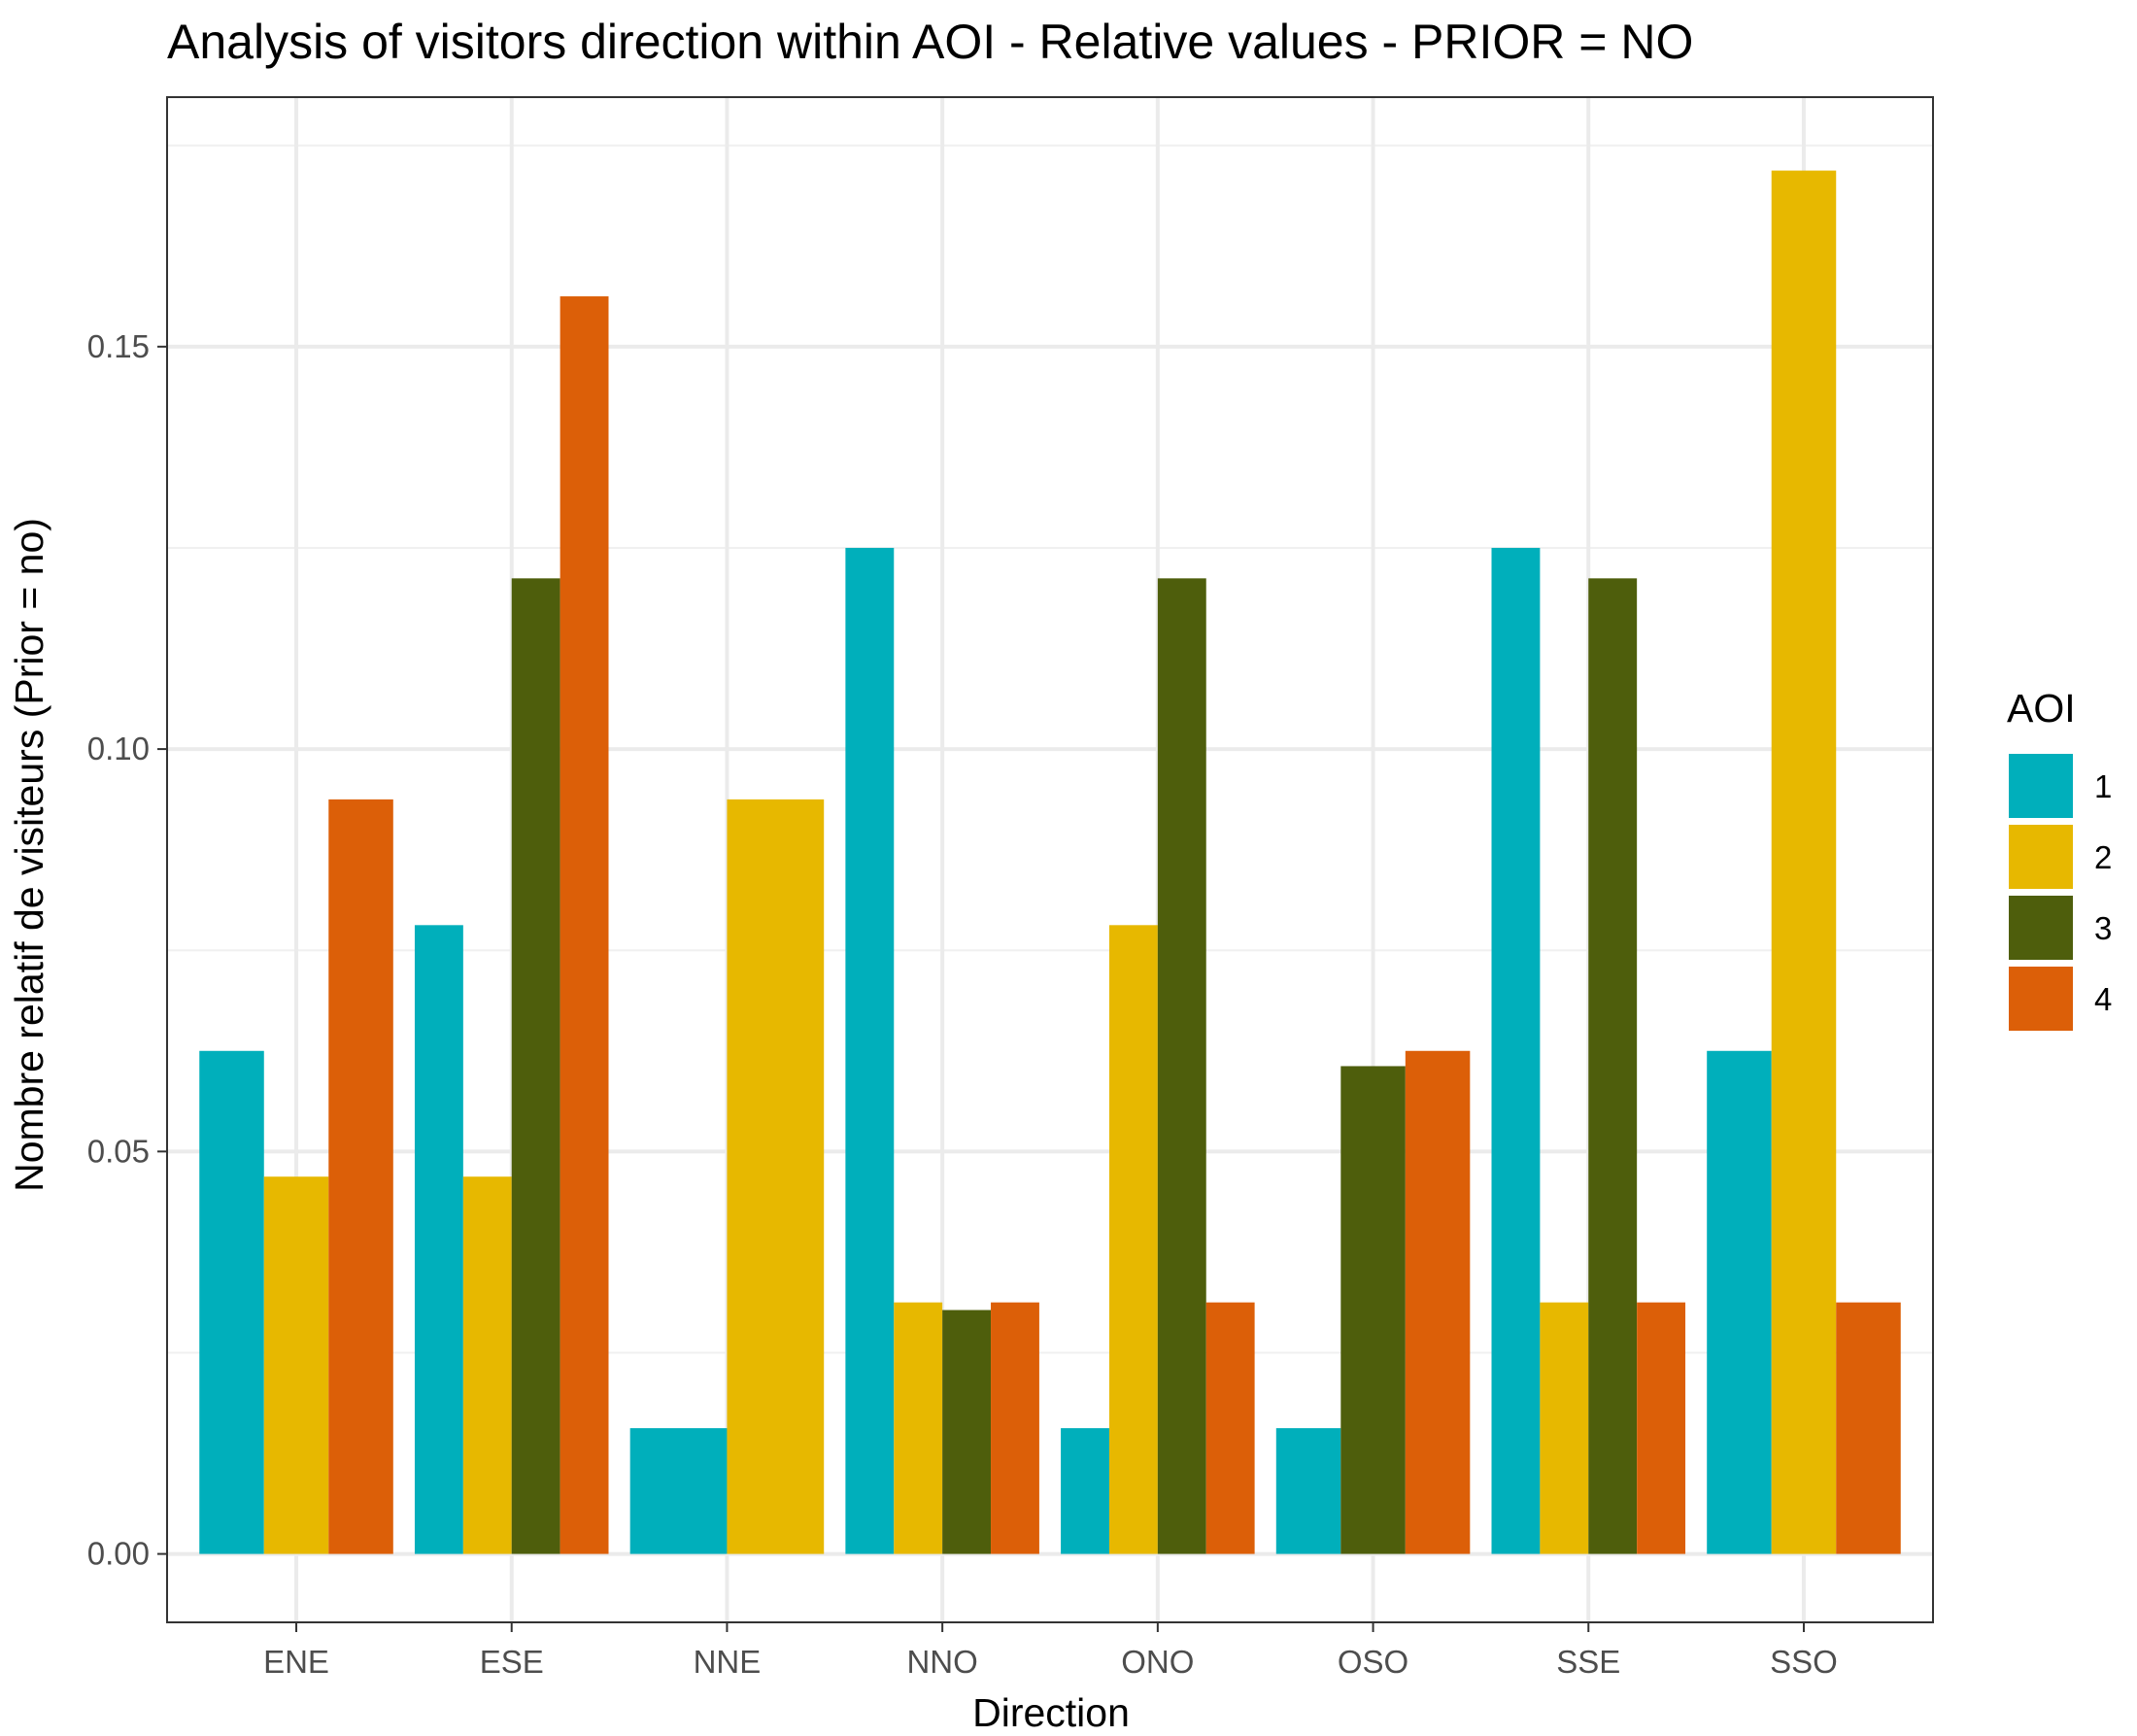 Image resolution: width=2137 pixels, height=1736 pixels. I want to click on y-axis-title: Nombre relatif de visiteurs (Prior = no), so click(29, 855).